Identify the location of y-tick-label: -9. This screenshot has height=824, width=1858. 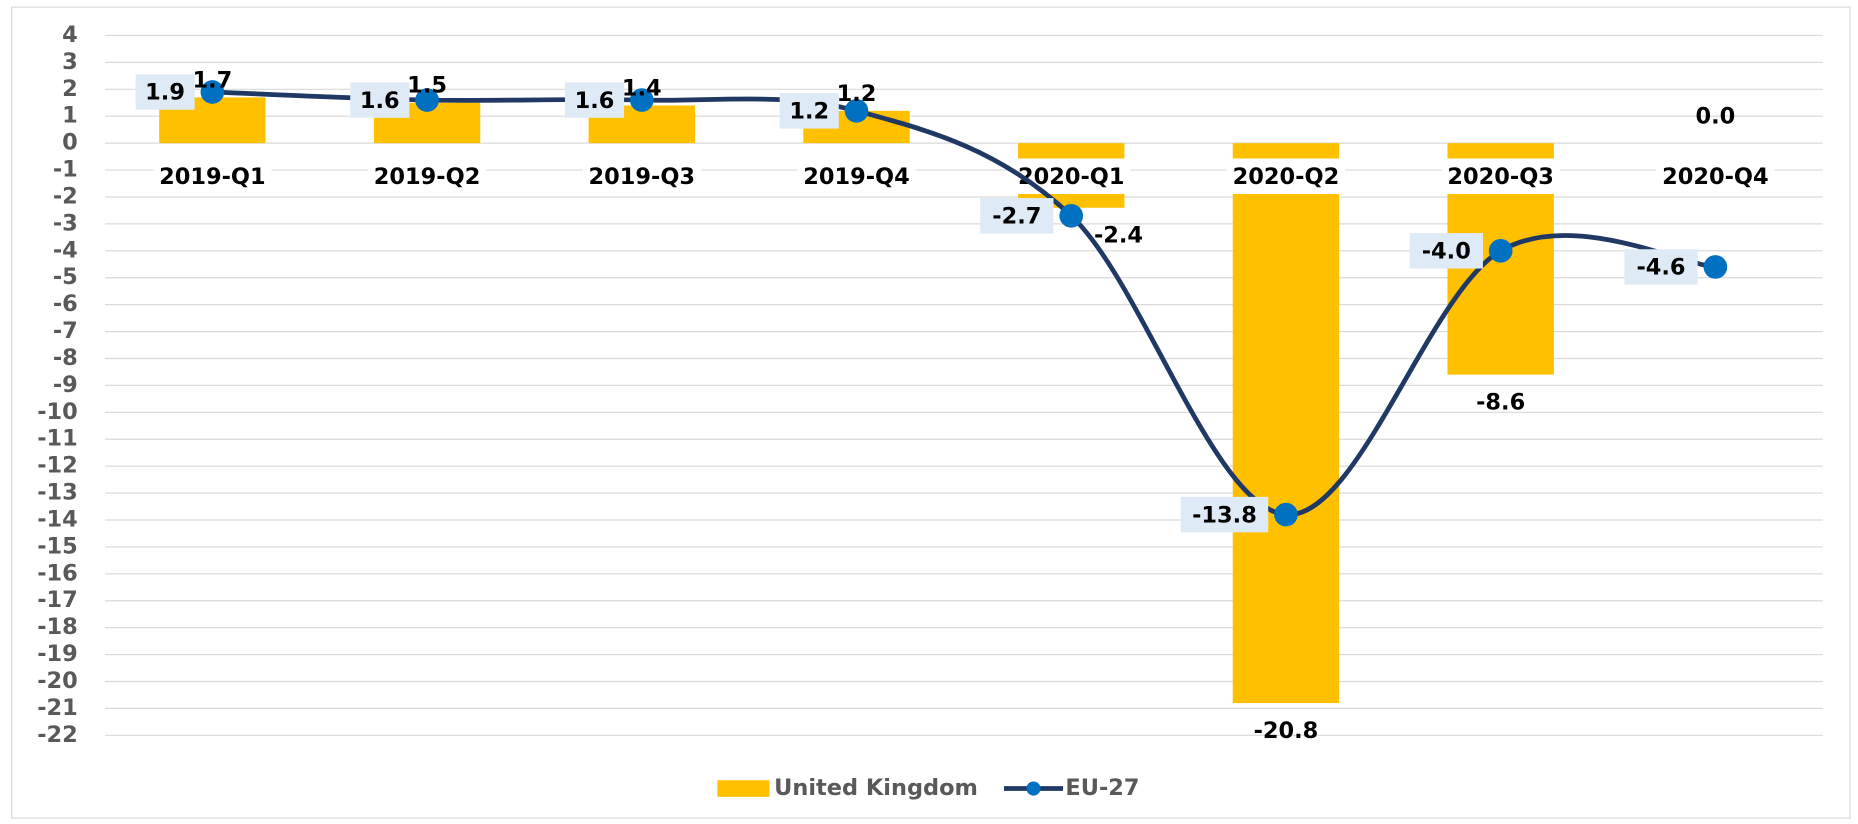
(65, 385).